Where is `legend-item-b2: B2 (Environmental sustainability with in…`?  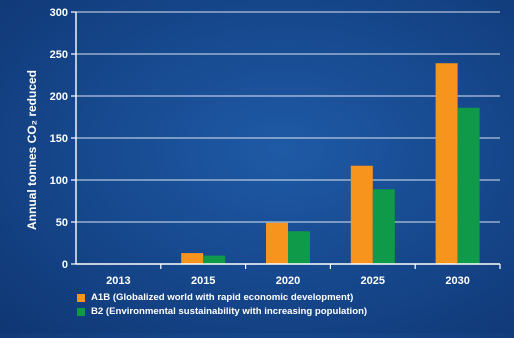
legend-item-b2: B2 (Environmental sustainability with in… is located at coordinates (222, 312).